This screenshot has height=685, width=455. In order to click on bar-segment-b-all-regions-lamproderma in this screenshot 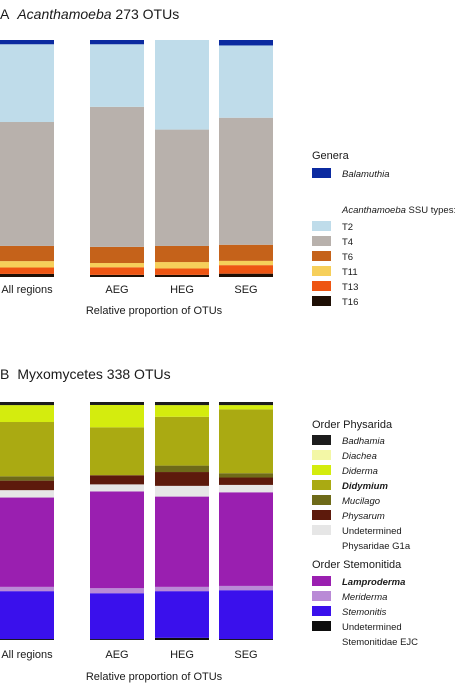, I will do `click(27, 542)`.